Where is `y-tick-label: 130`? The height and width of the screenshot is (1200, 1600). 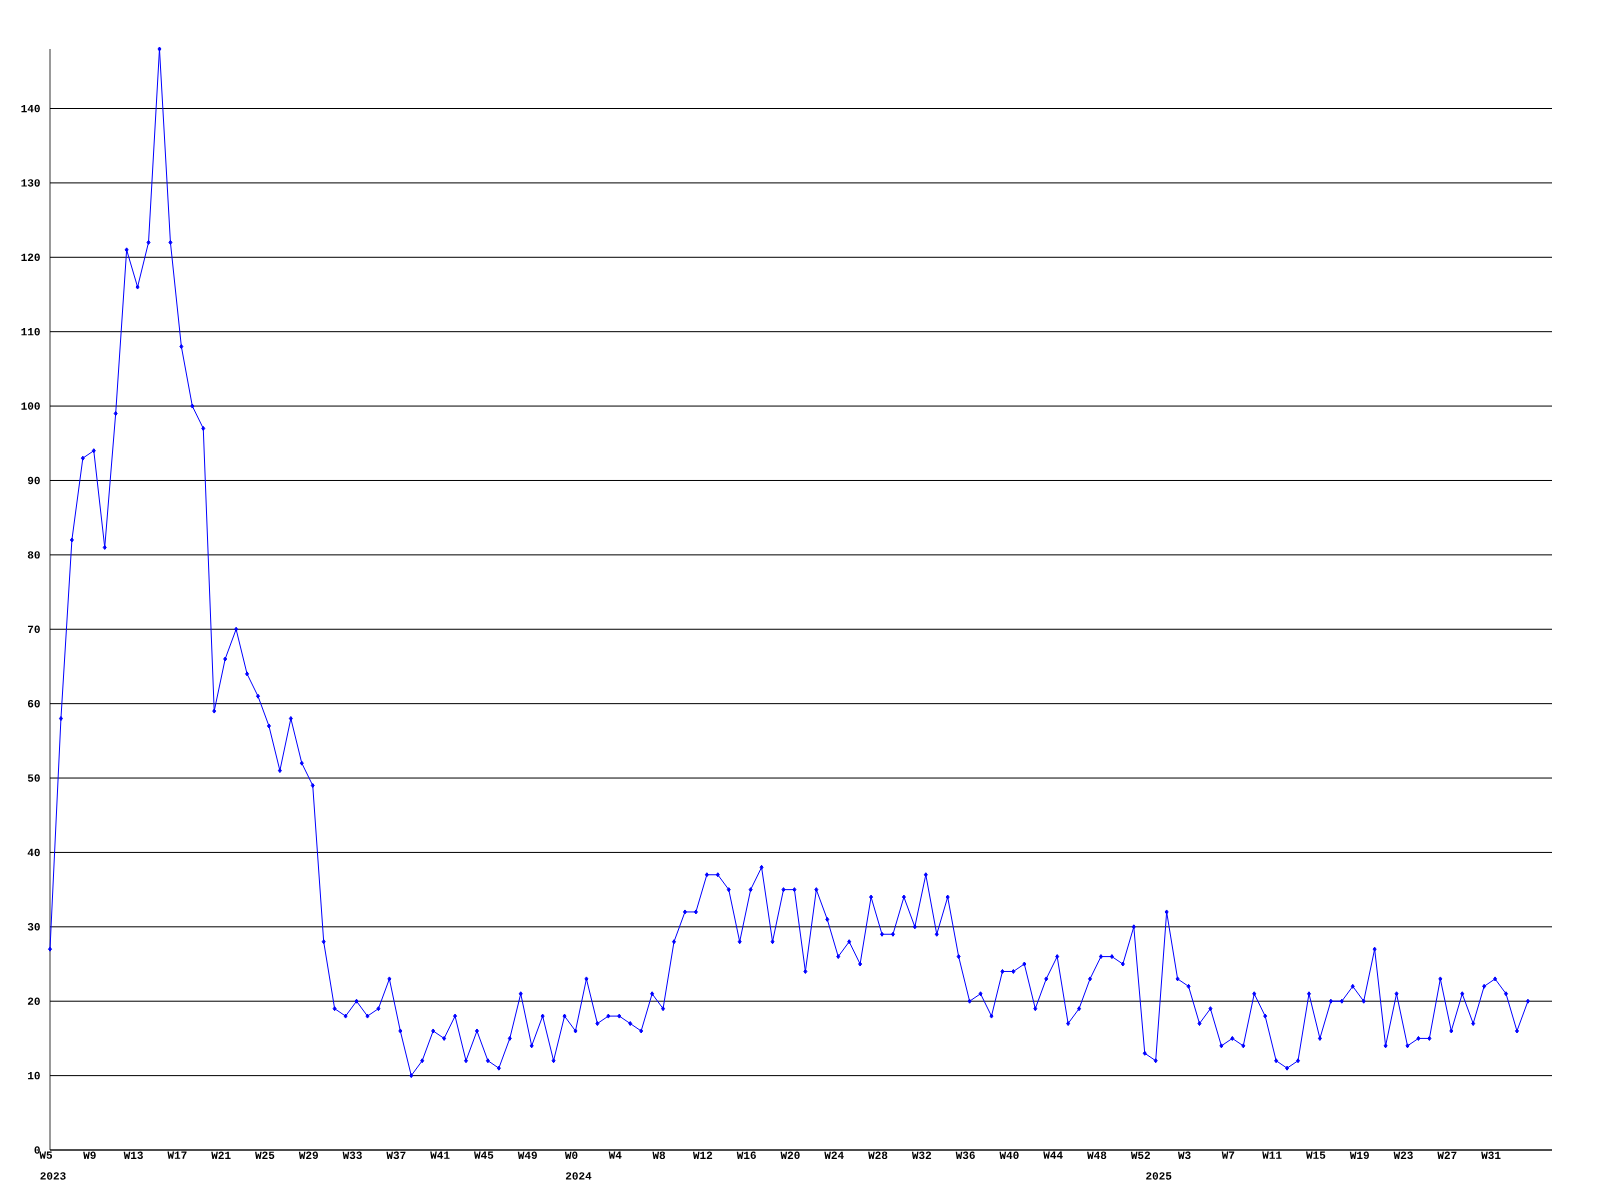
y-tick-label: 130 is located at coordinates (30, 183).